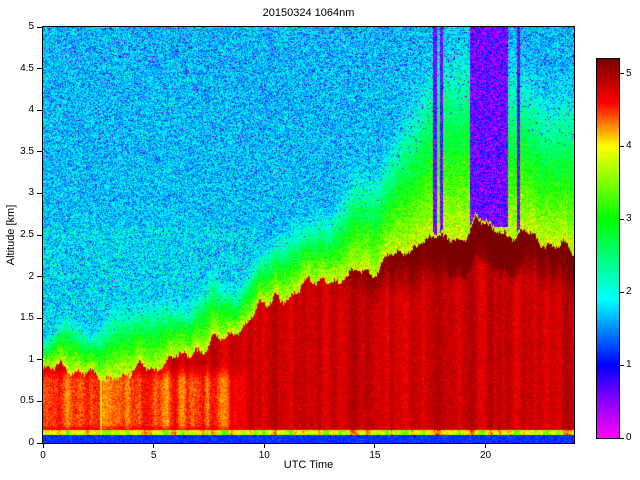 This screenshot has width=640, height=480. Describe the element at coordinates (264, 455) in the screenshot. I see `x-tick-label: 10` at that location.